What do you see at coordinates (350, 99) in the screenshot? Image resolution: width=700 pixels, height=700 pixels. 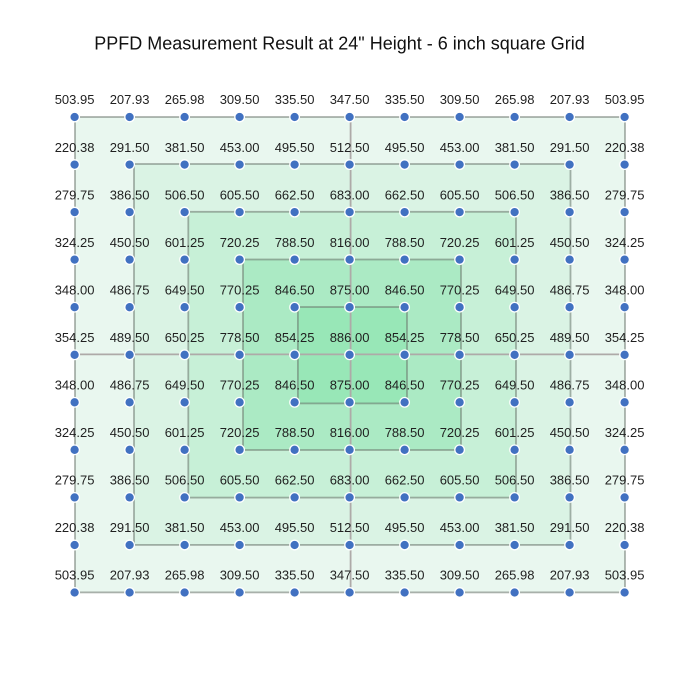 I see `svg-text: 347.50` at bounding box center [350, 99].